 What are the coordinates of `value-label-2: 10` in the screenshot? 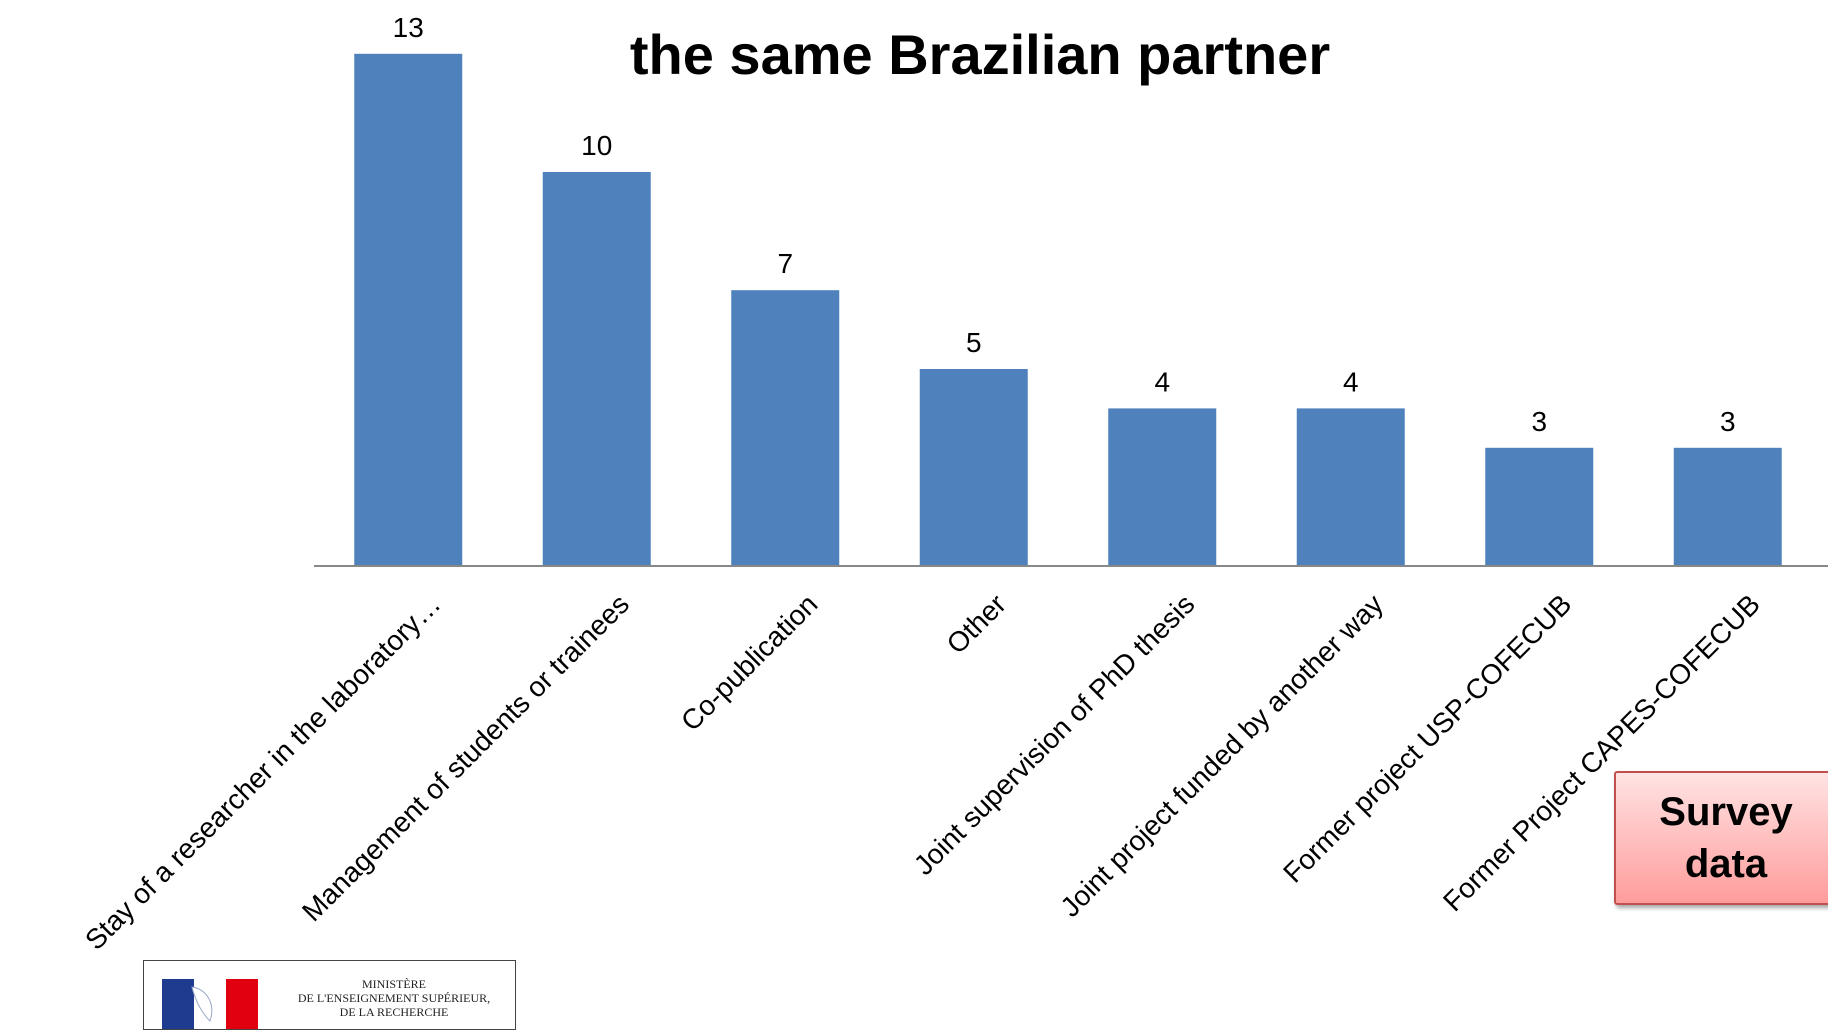 It's located at (596, 145).